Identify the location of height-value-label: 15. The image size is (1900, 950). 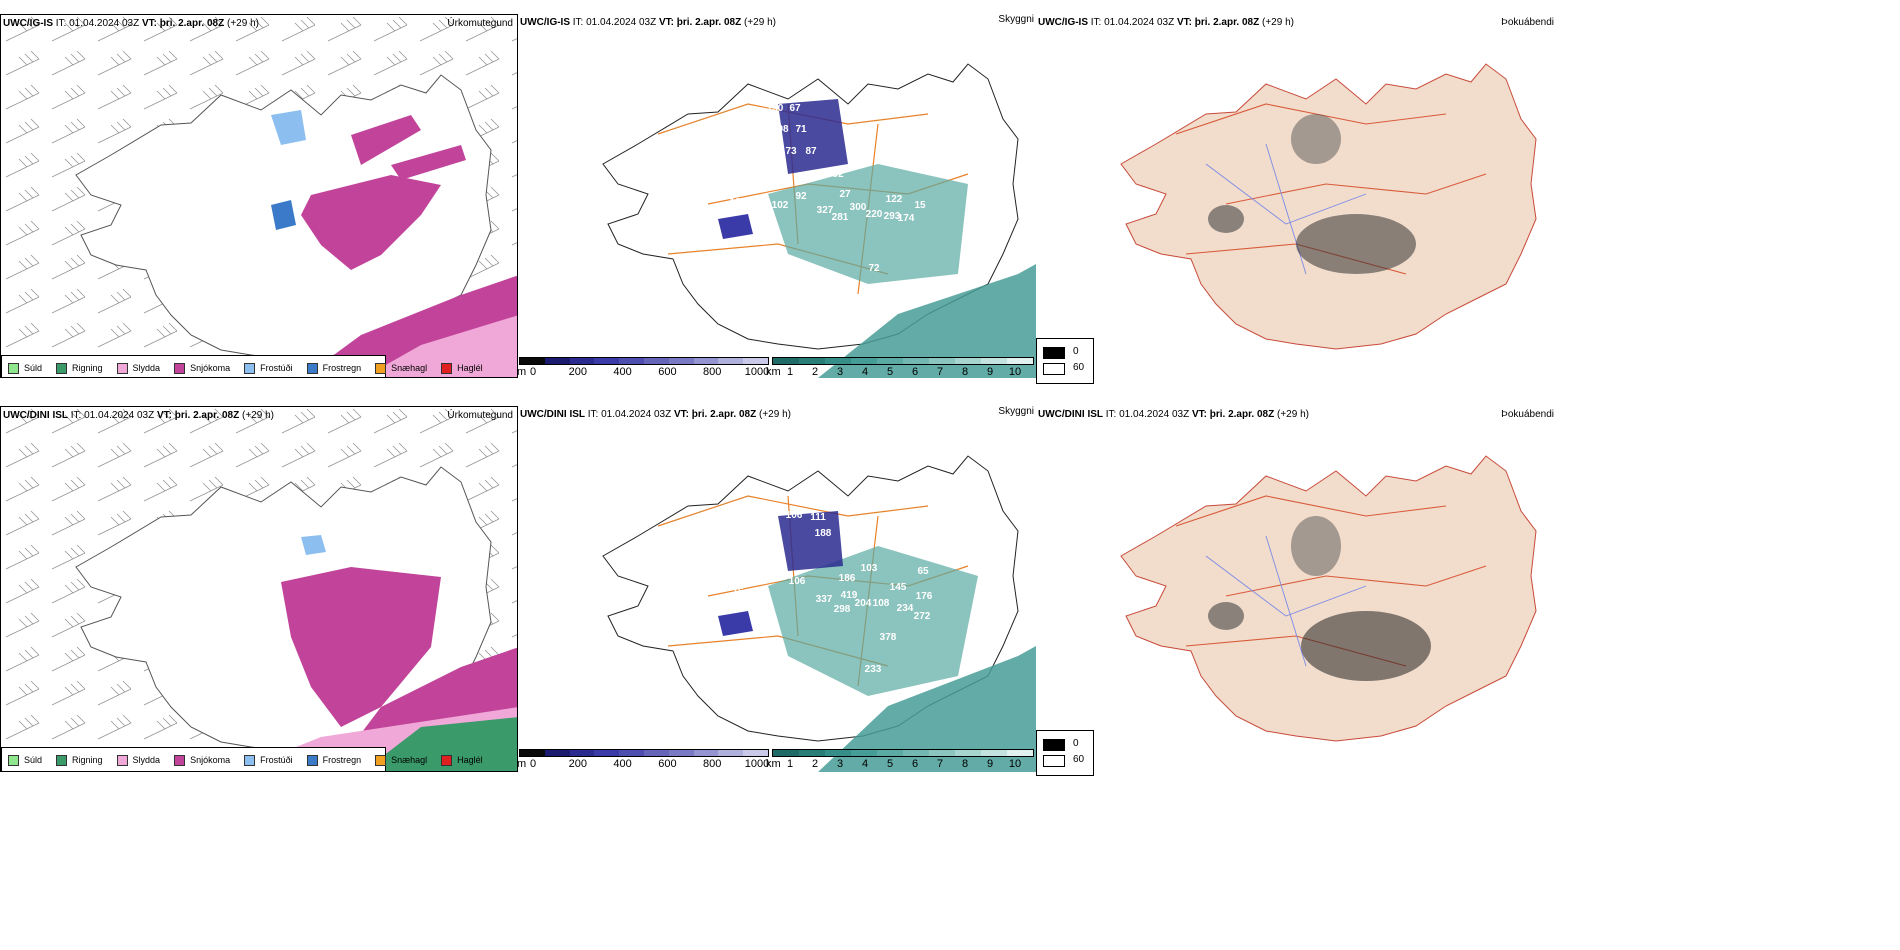
(738, 592).